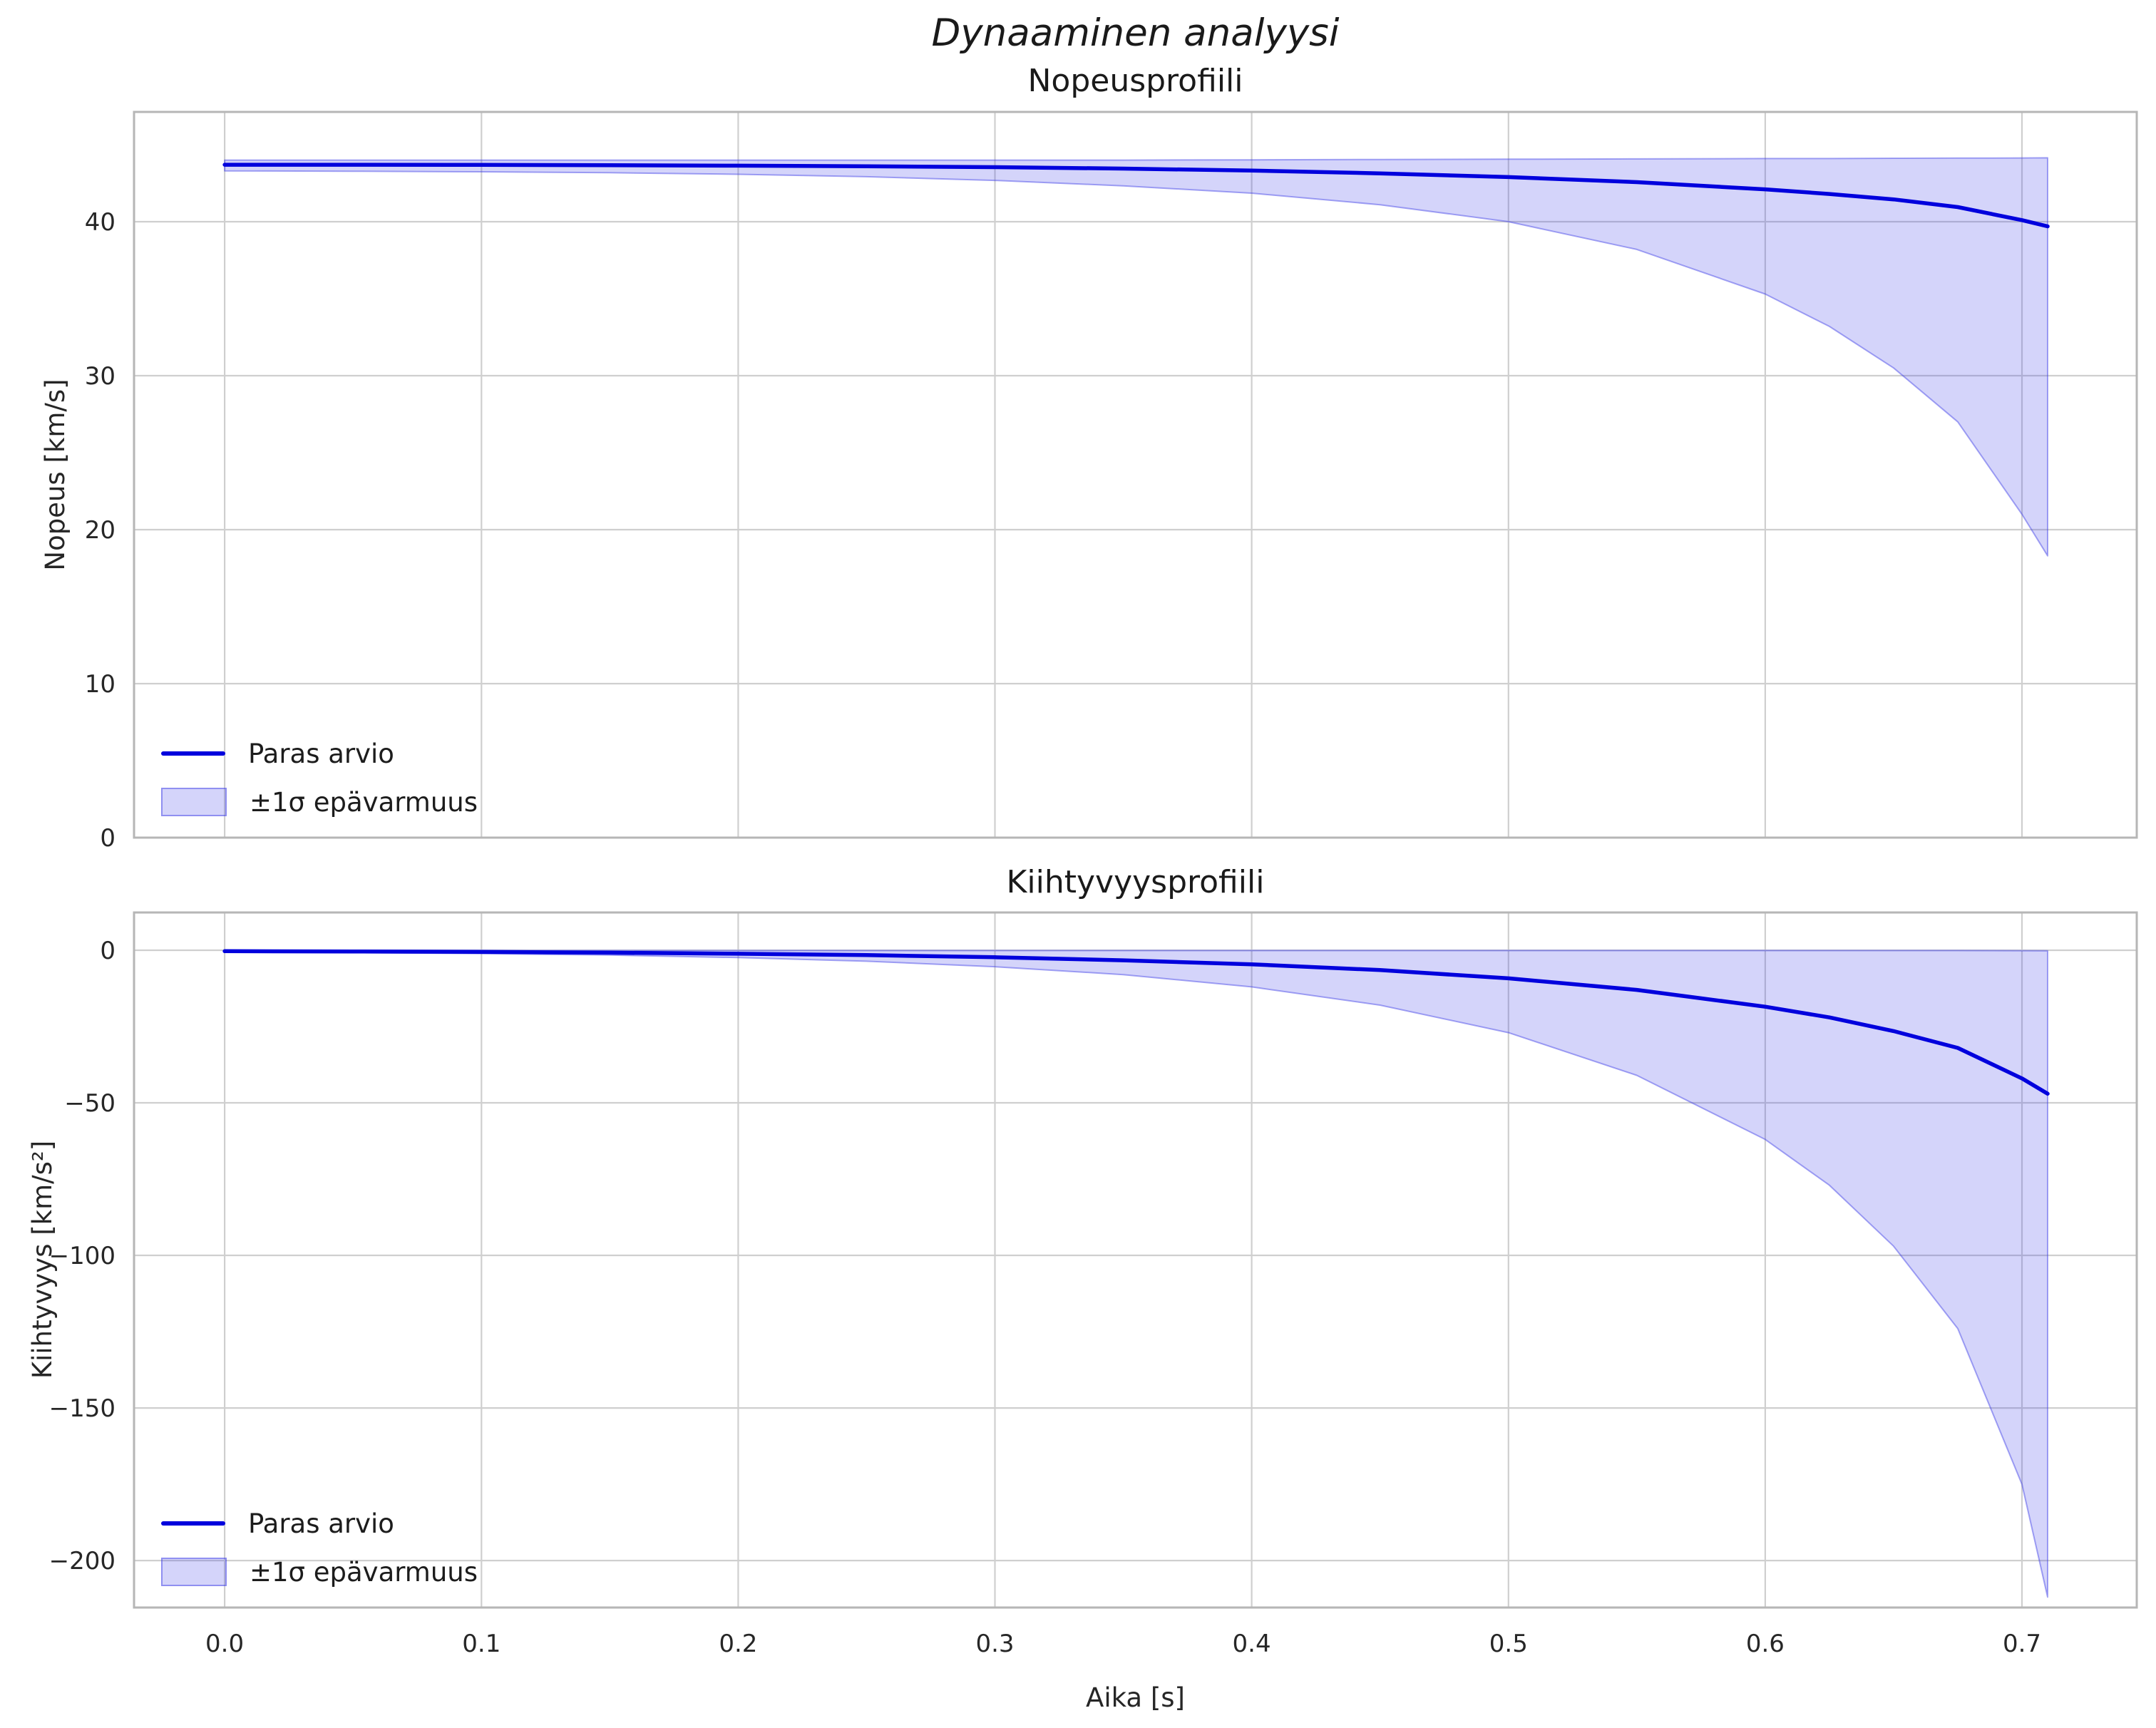 Image resolution: width=2156 pixels, height=1728 pixels. I want to click on y-tick-label: −100, so click(82, 1256).